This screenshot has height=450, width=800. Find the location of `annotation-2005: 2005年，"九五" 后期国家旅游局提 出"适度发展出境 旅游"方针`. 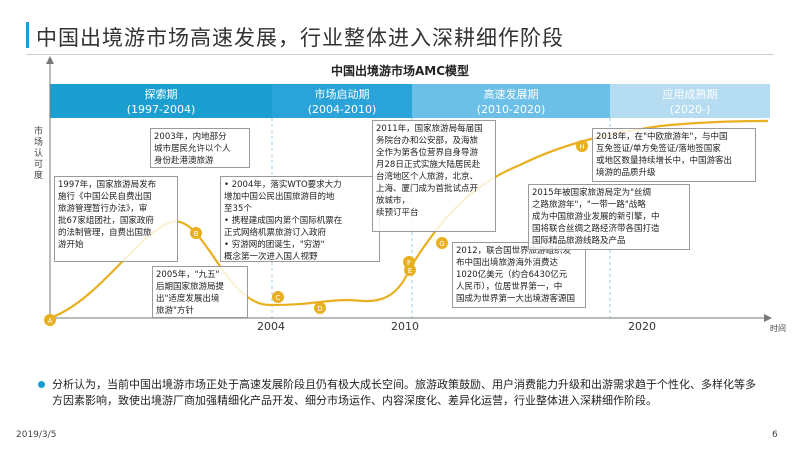

annotation-2005: 2005年，"九五" 后期国家旅游局提 出"适度发展出境 旅游"方针 is located at coordinates (200, 292).